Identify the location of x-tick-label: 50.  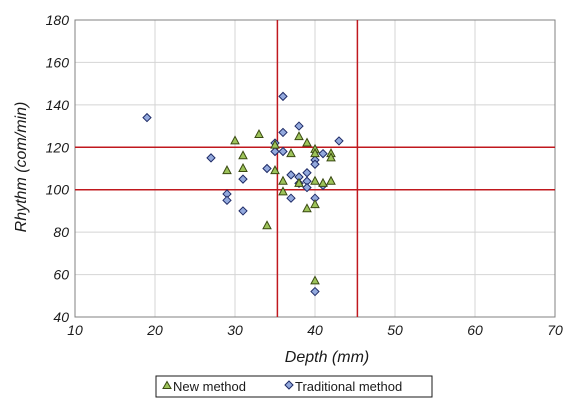
(395, 330).